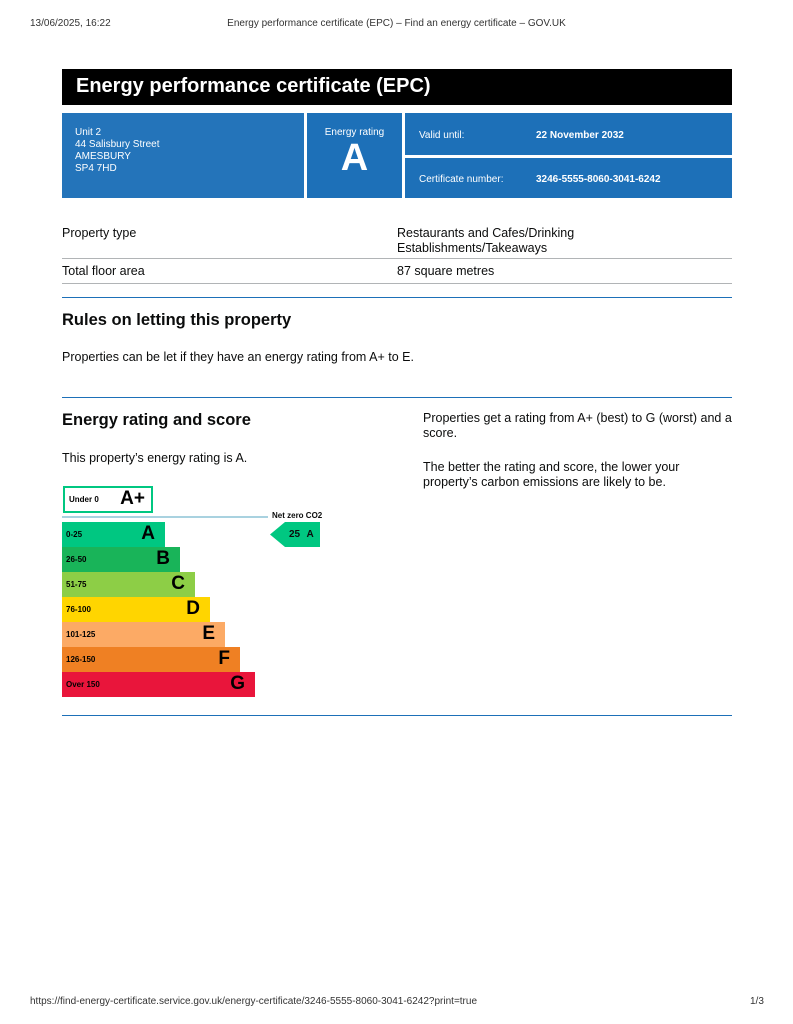 The height and width of the screenshot is (1024, 793). Describe the element at coordinates (88, 132) in the screenshot. I see `address-line: Unit 2` at that location.